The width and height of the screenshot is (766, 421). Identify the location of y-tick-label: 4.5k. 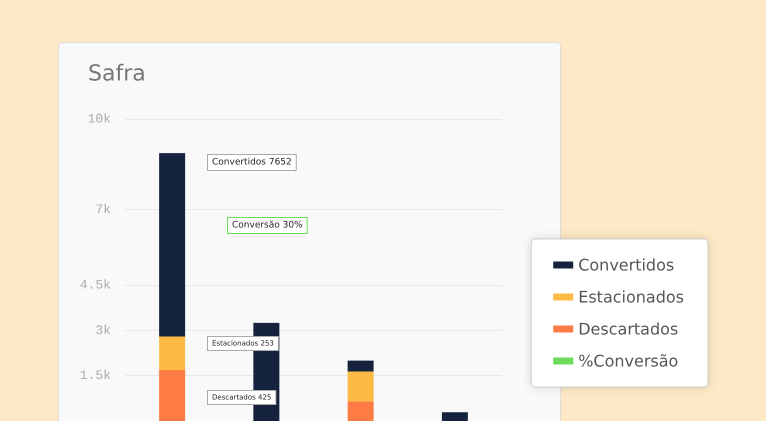
(96, 285).